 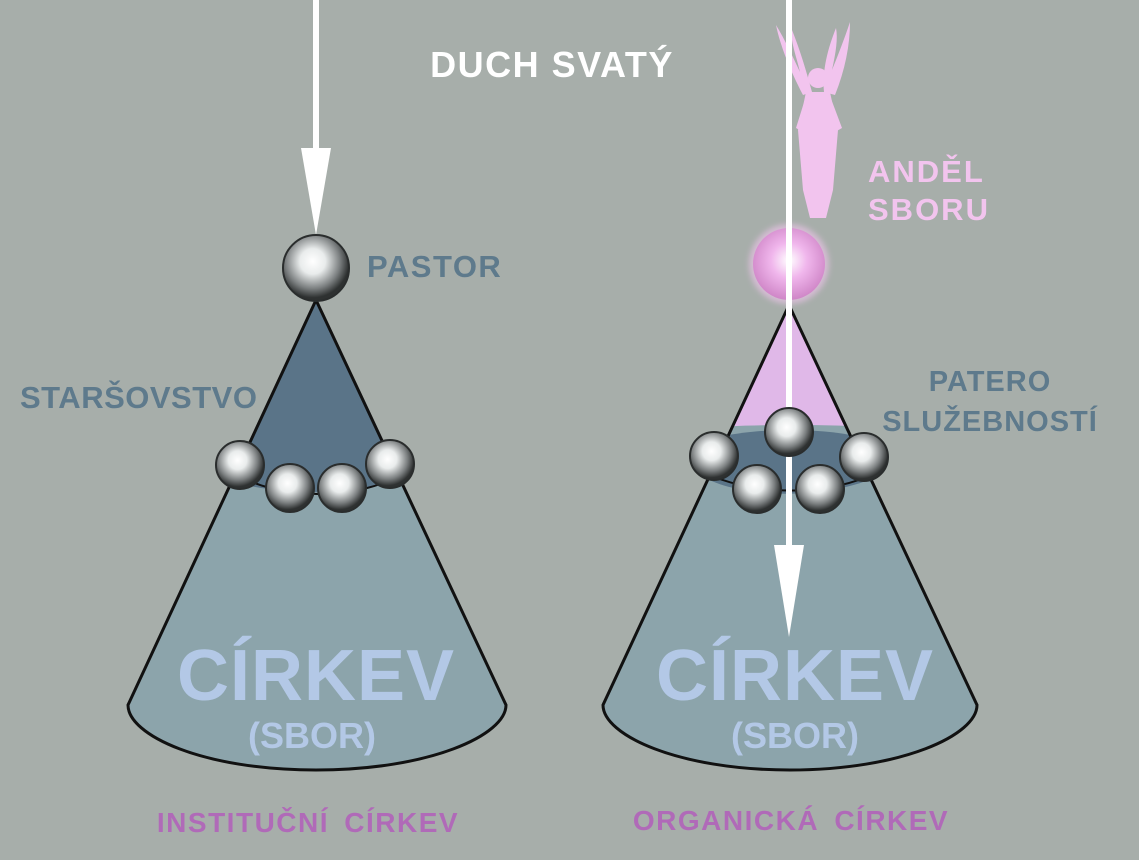 What do you see at coordinates (990, 382) in the screenshot?
I see `ministries-label-line1: PATERO` at bounding box center [990, 382].